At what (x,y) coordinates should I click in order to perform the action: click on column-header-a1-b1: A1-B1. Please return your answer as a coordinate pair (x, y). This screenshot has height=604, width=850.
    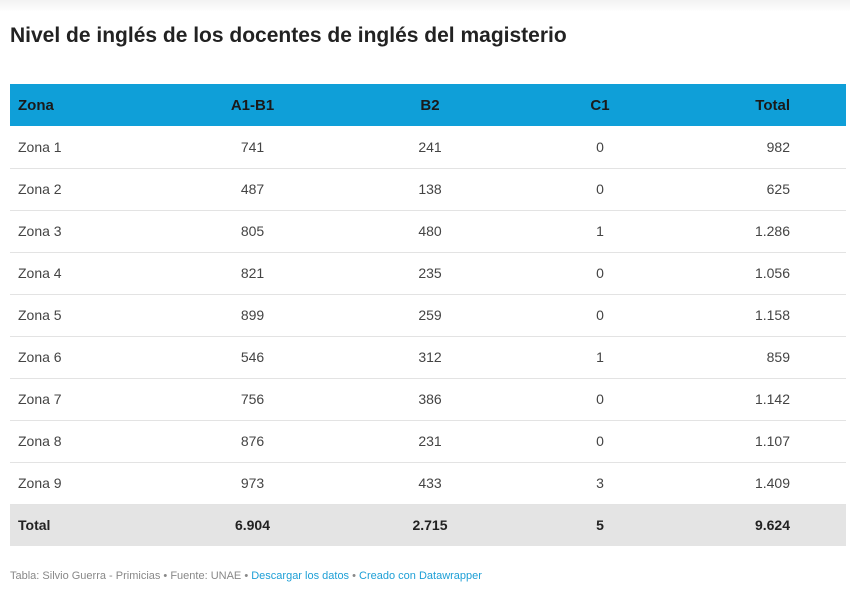
    Looking at the image, I should click on (252, 105).